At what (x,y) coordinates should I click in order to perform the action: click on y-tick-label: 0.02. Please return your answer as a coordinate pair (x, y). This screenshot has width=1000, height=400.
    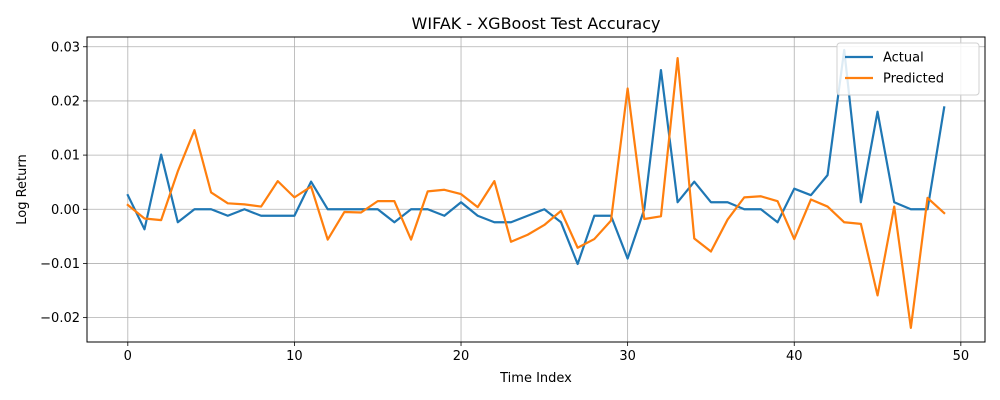
    Looking at the image, I should click on (65, 101).